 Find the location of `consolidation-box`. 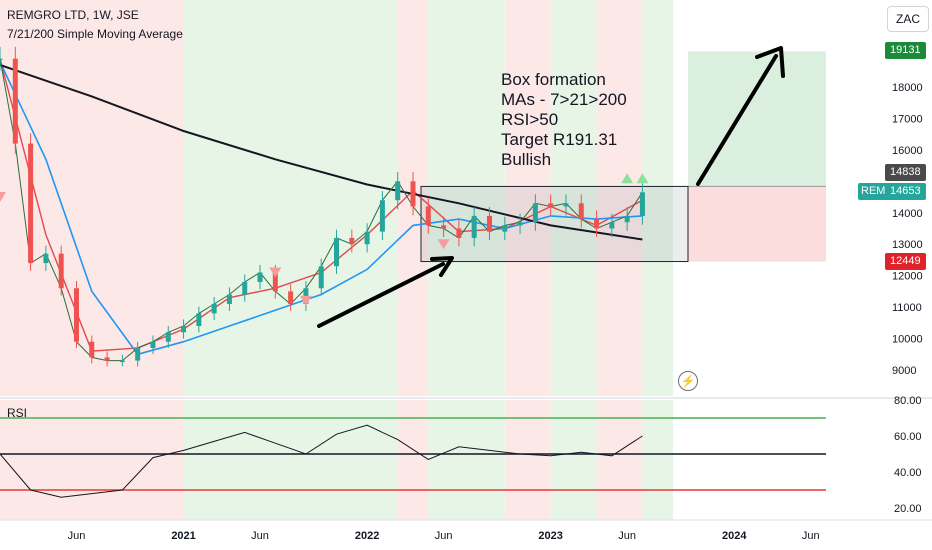

consolidation-box is located at coordinates (554, 224).